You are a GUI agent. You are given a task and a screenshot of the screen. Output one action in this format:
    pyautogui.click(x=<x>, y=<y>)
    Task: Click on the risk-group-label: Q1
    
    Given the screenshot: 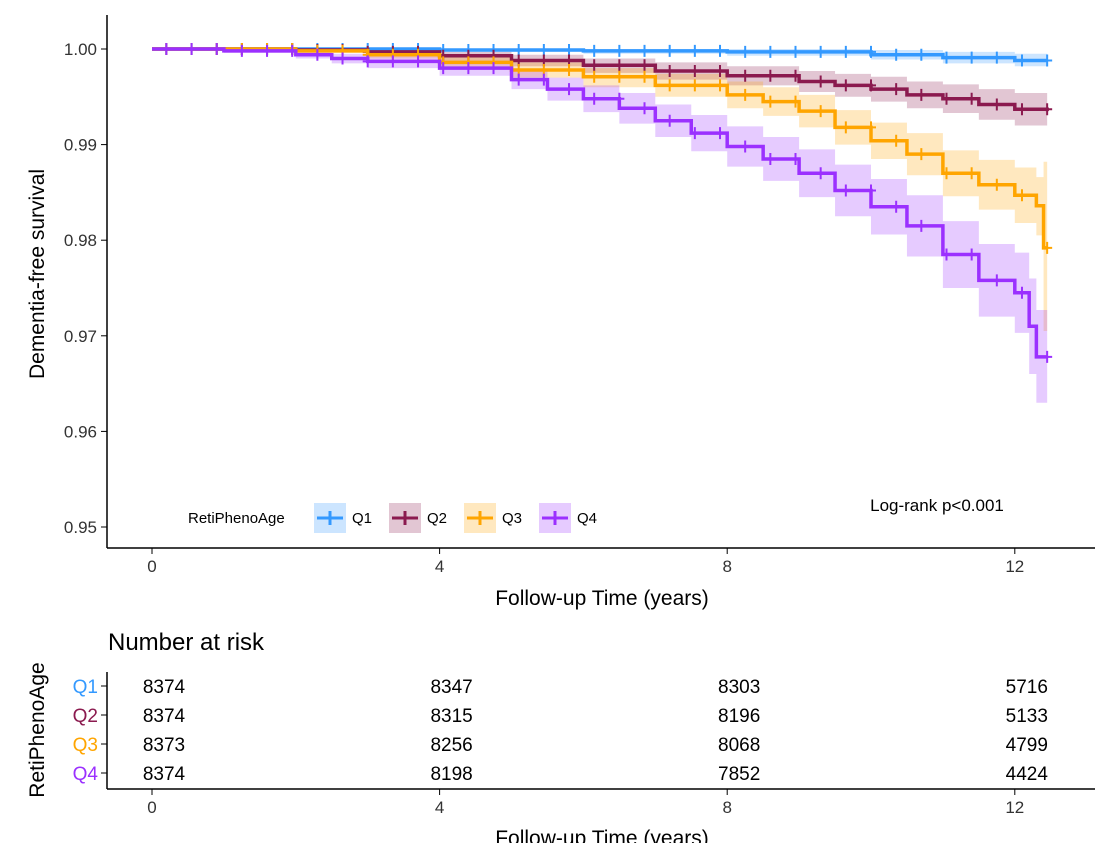 What is the action you would take?
    pyautogui.click(x=85, y=687)
    